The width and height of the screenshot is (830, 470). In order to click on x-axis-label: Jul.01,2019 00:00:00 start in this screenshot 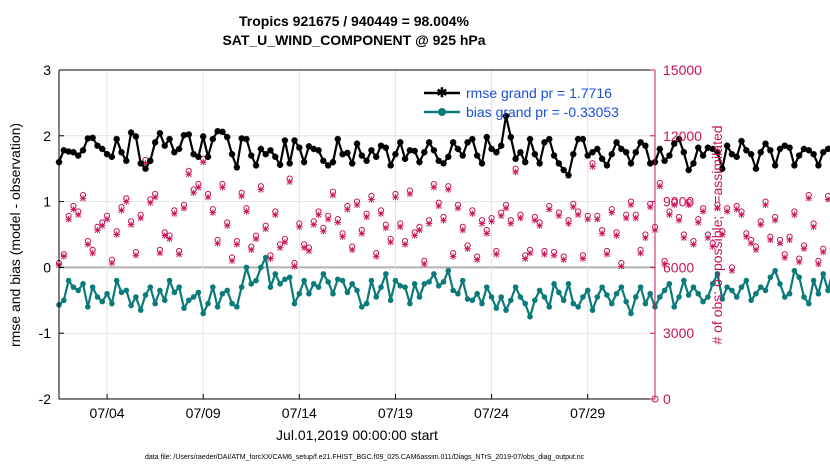, I will do `click(357, 435)`.